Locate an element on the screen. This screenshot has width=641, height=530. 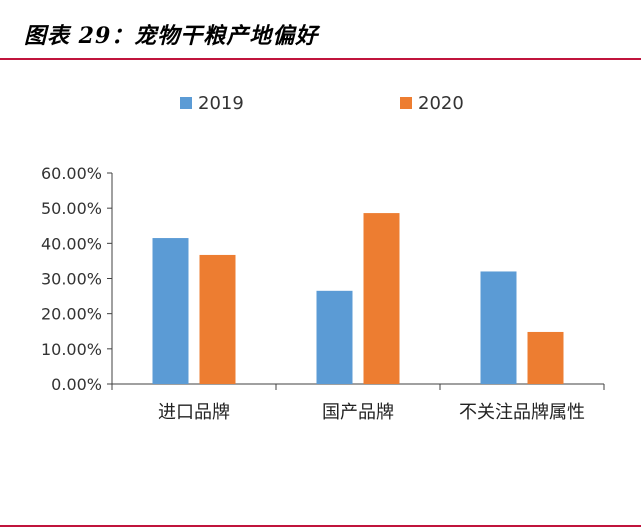
x-category-label: 不关注品牌属性 is located at coordinates (522, 412).